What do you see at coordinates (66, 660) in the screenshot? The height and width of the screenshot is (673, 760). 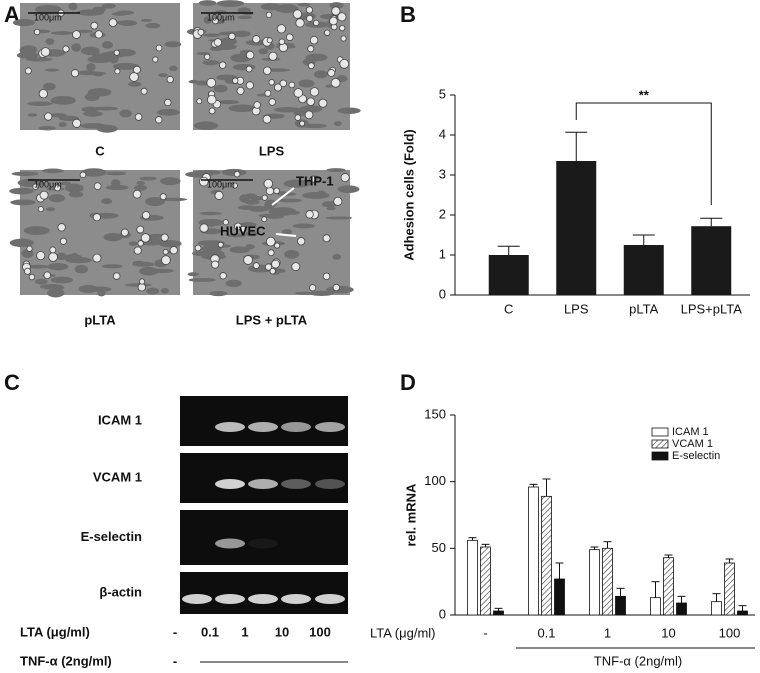 I see `gel-axis-label: TNF-α (2ng/ml)` at bounding box center [66, 660].